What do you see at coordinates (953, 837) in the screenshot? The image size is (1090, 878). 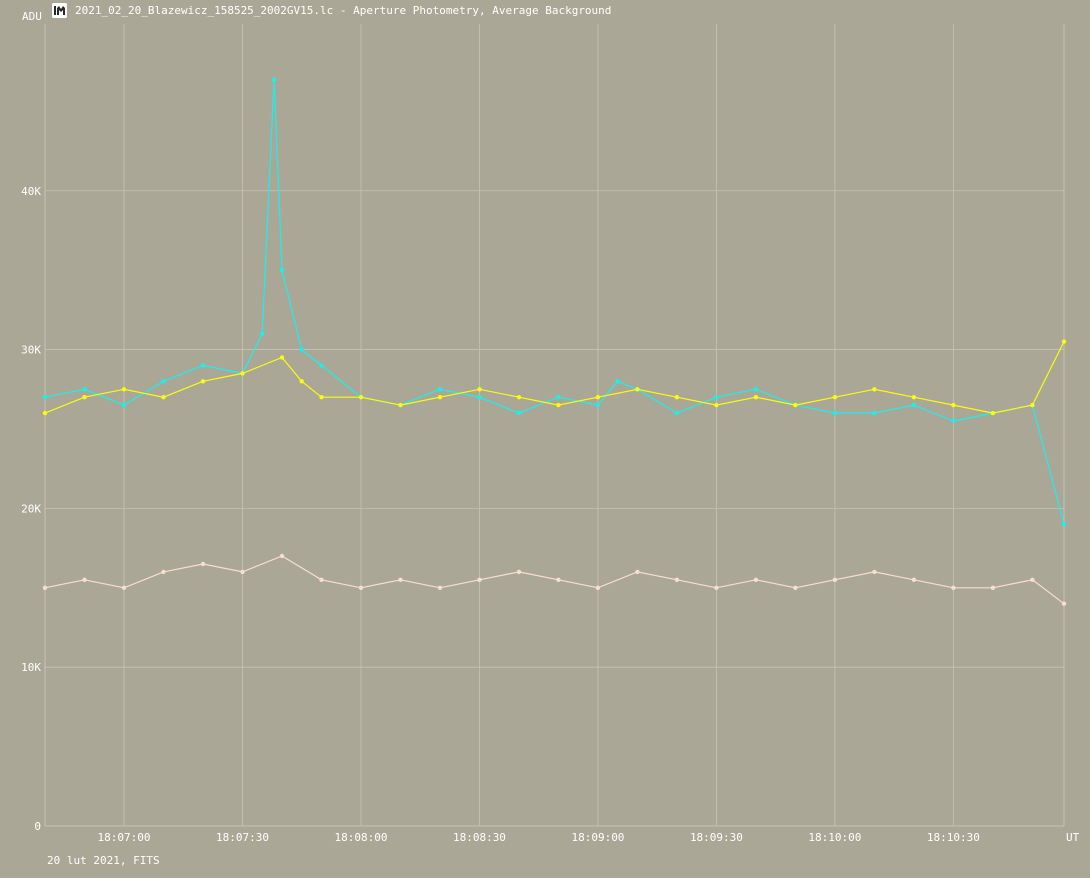 I see `x-tick-label: 18:10:30` at bounding box center [953, 837].